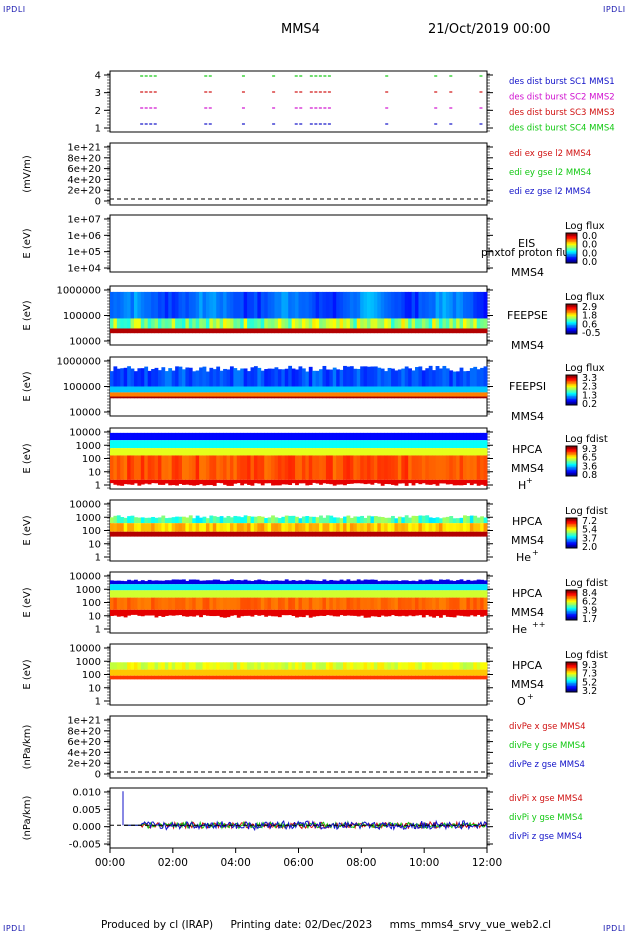 The width and height of the screenshot is (630, 934). What do you see at coordinates (527, 521) in the screenshot?
I see `hpca-he-instrument: HPCA` at bounding box center [527, 521].